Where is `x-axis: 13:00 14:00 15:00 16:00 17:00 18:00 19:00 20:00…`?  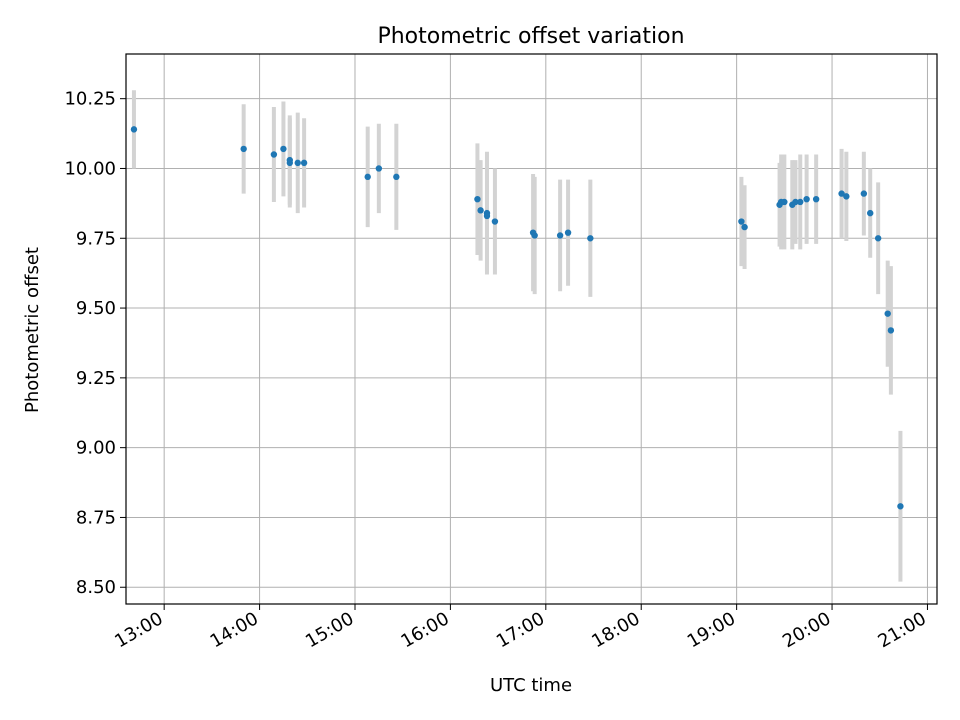 x-axis: 13:00 14:00 15:00 16:00 17:00 18:00 19:00 20:00… is located at coordinates (520, 628).